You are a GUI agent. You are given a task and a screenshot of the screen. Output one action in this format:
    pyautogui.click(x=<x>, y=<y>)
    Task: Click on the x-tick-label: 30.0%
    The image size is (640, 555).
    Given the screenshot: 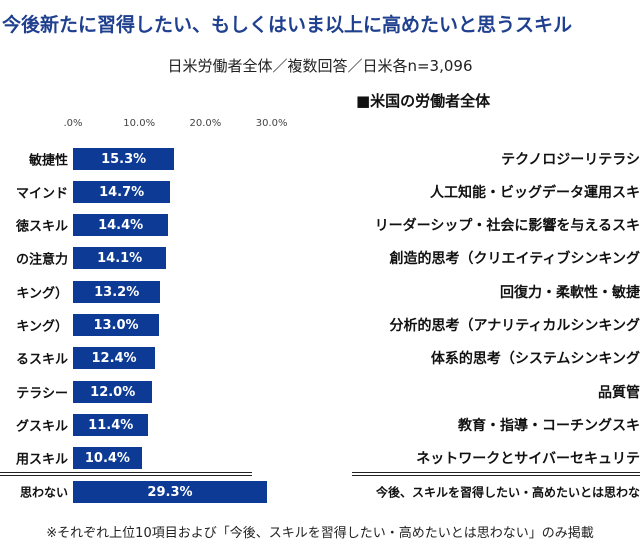 What is the action you would take?
    pyautogui.click(x=271, y=123)
    